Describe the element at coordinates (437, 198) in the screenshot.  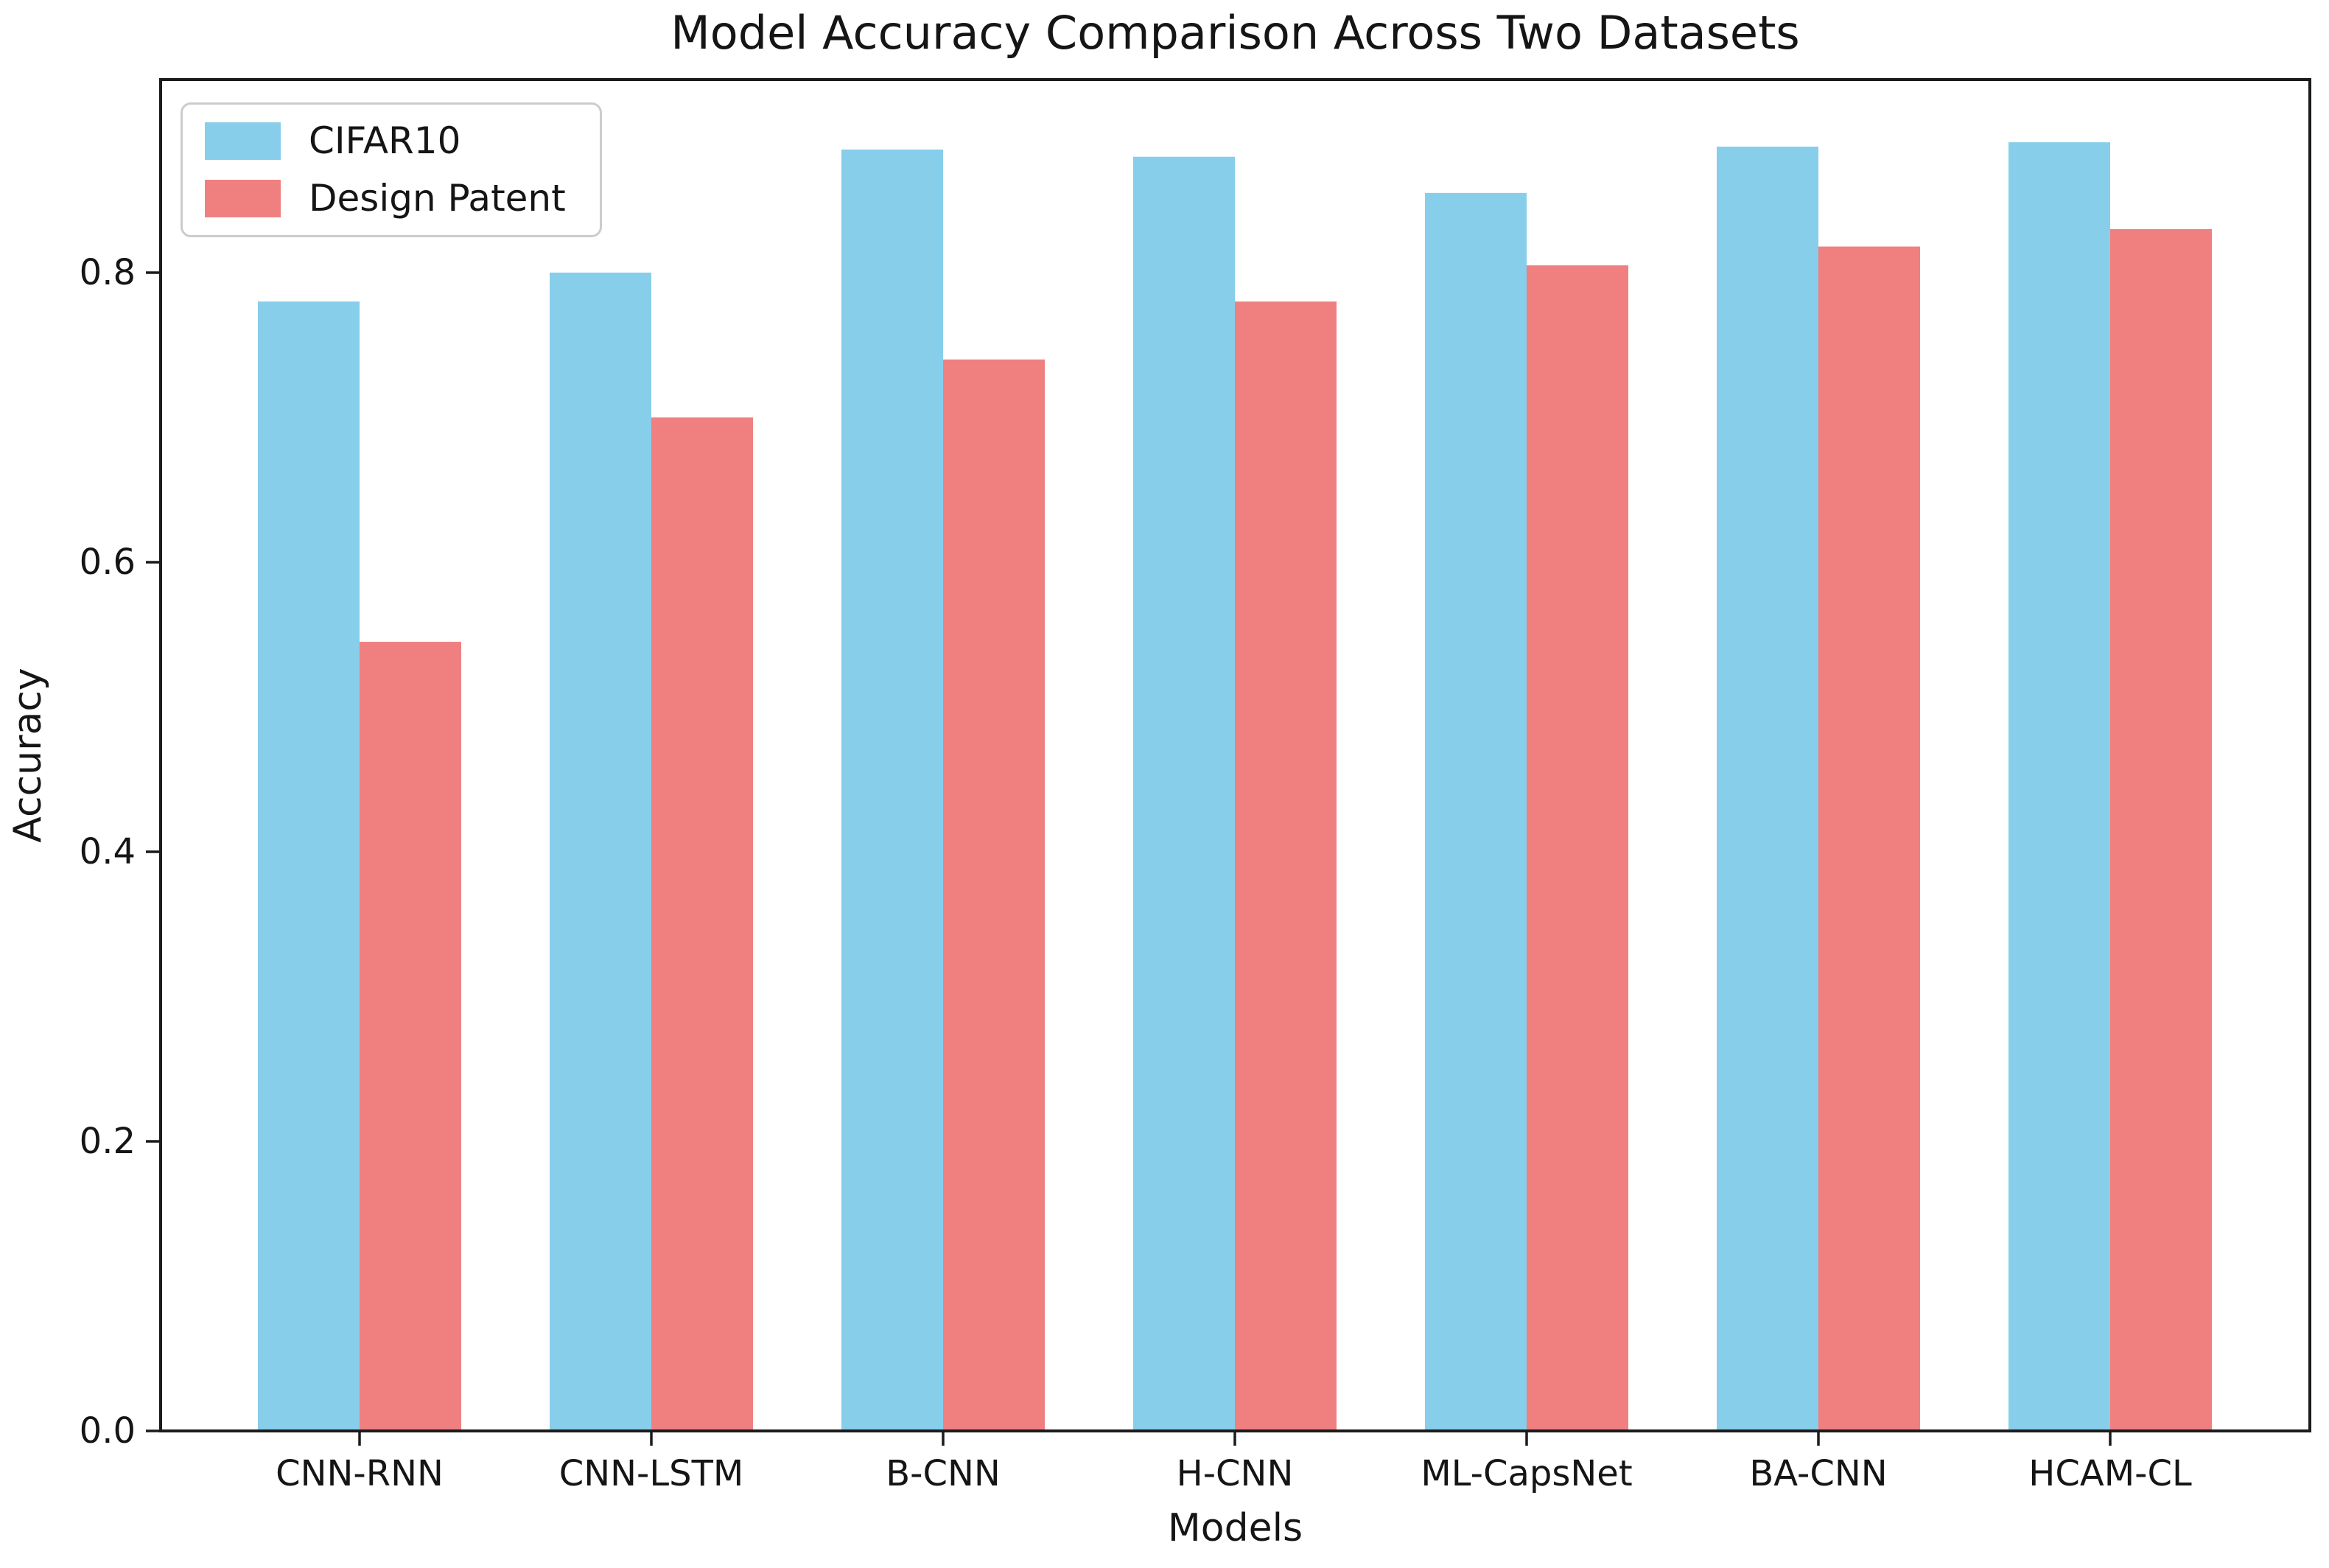
I see `legend-label-design-patent: Design Patent` at that location.